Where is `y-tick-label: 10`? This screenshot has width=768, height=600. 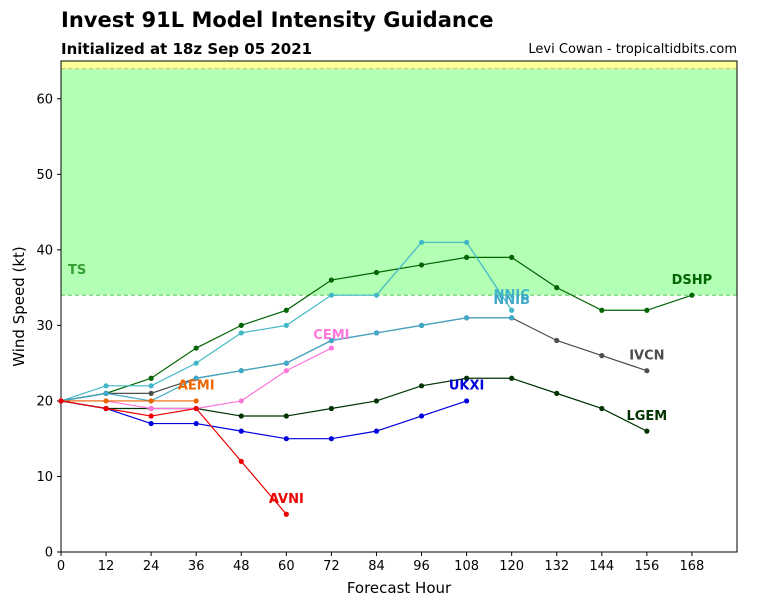 y-tick-label: 10 is located at coordinates (44, 477).